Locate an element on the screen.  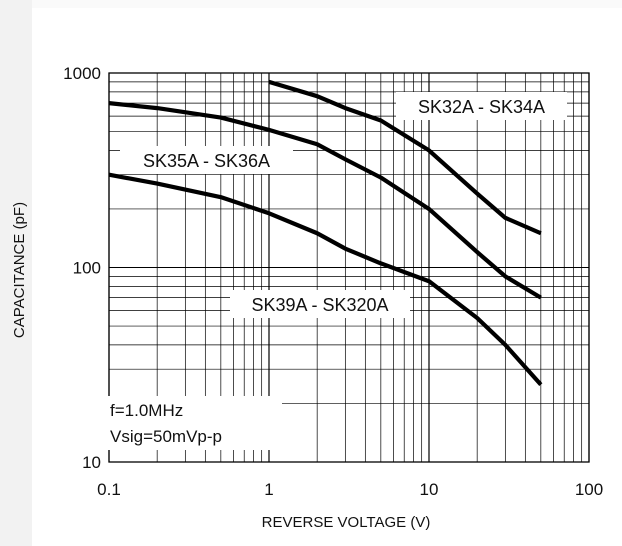
series-label-3: SK39A - SK320A is located at coordinates (319, 305).